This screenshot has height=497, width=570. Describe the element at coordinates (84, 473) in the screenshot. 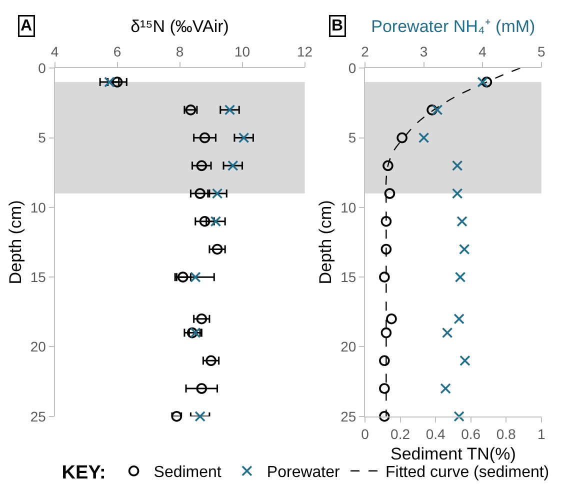

I see `legend-title: KEY:` at that location.